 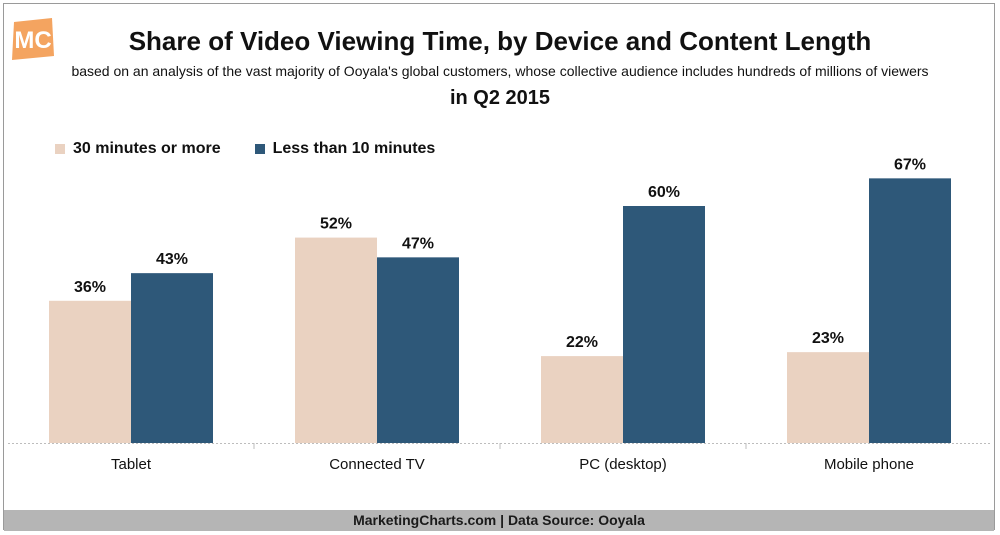 I want to click on bar-tablet-30-minutes, so click(x=90, y=371).